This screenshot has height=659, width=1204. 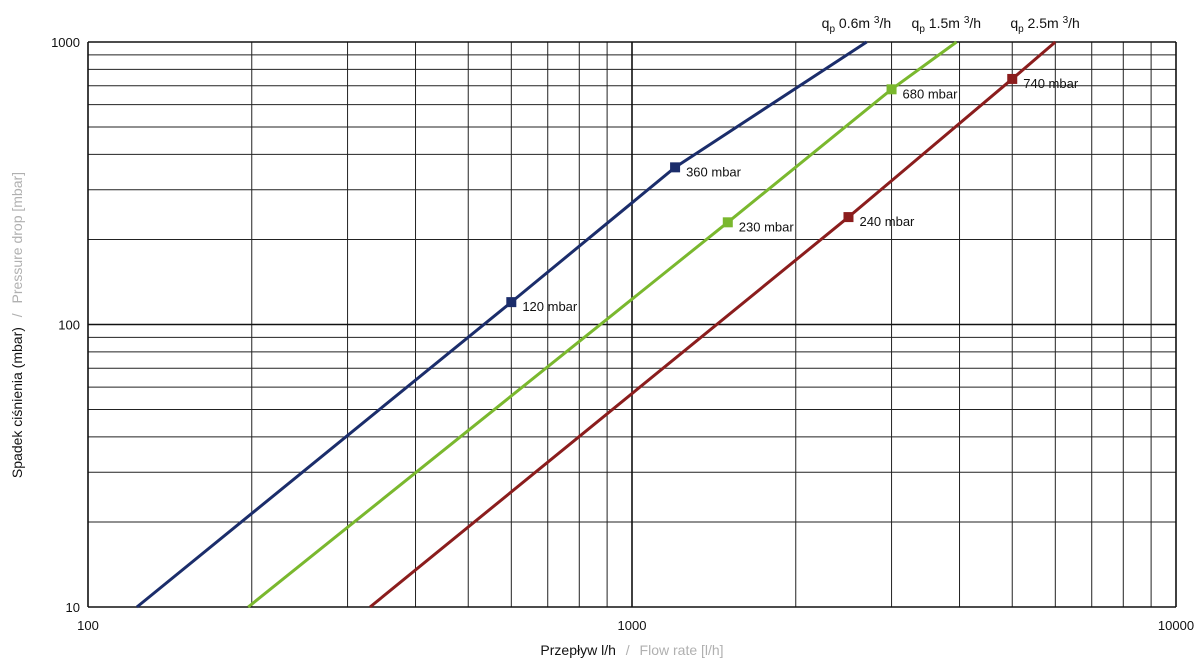 What do you see at coordinates (577, 650) in the screenshot?
I see `x-axis-label-main: Przepływ l/h` at bounding box center [577, 650].